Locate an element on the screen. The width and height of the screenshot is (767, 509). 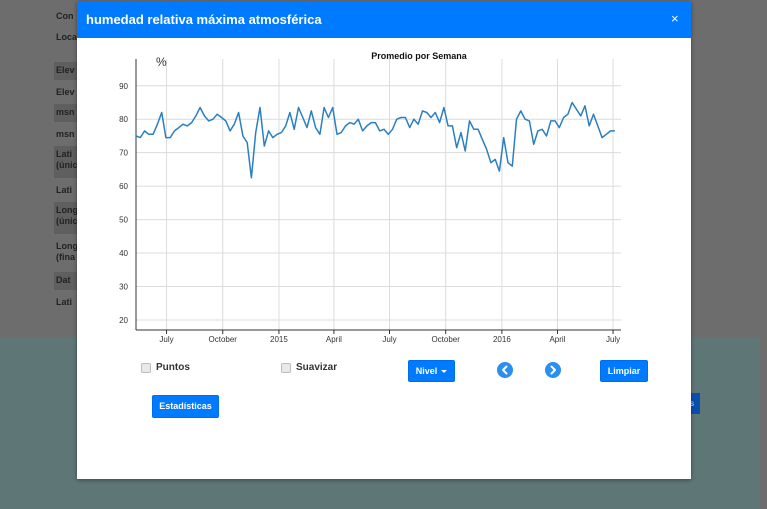
suavizar-checkbox: Suavizar is located at coordinates (309, 367).